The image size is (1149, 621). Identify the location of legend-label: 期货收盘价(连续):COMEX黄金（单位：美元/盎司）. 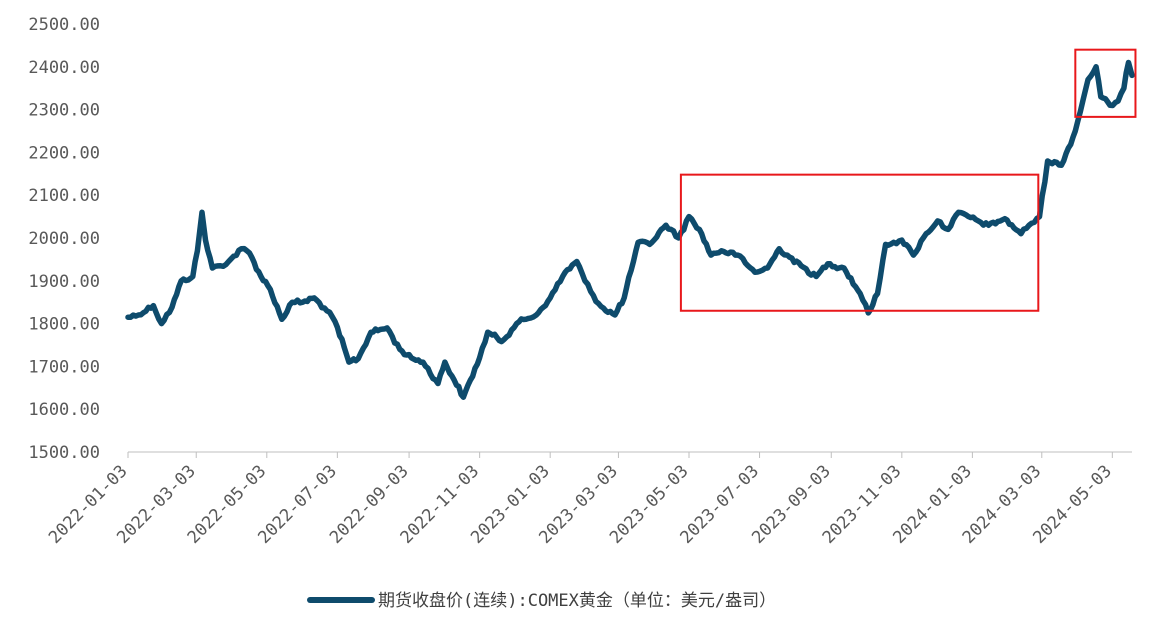
(577, 601).